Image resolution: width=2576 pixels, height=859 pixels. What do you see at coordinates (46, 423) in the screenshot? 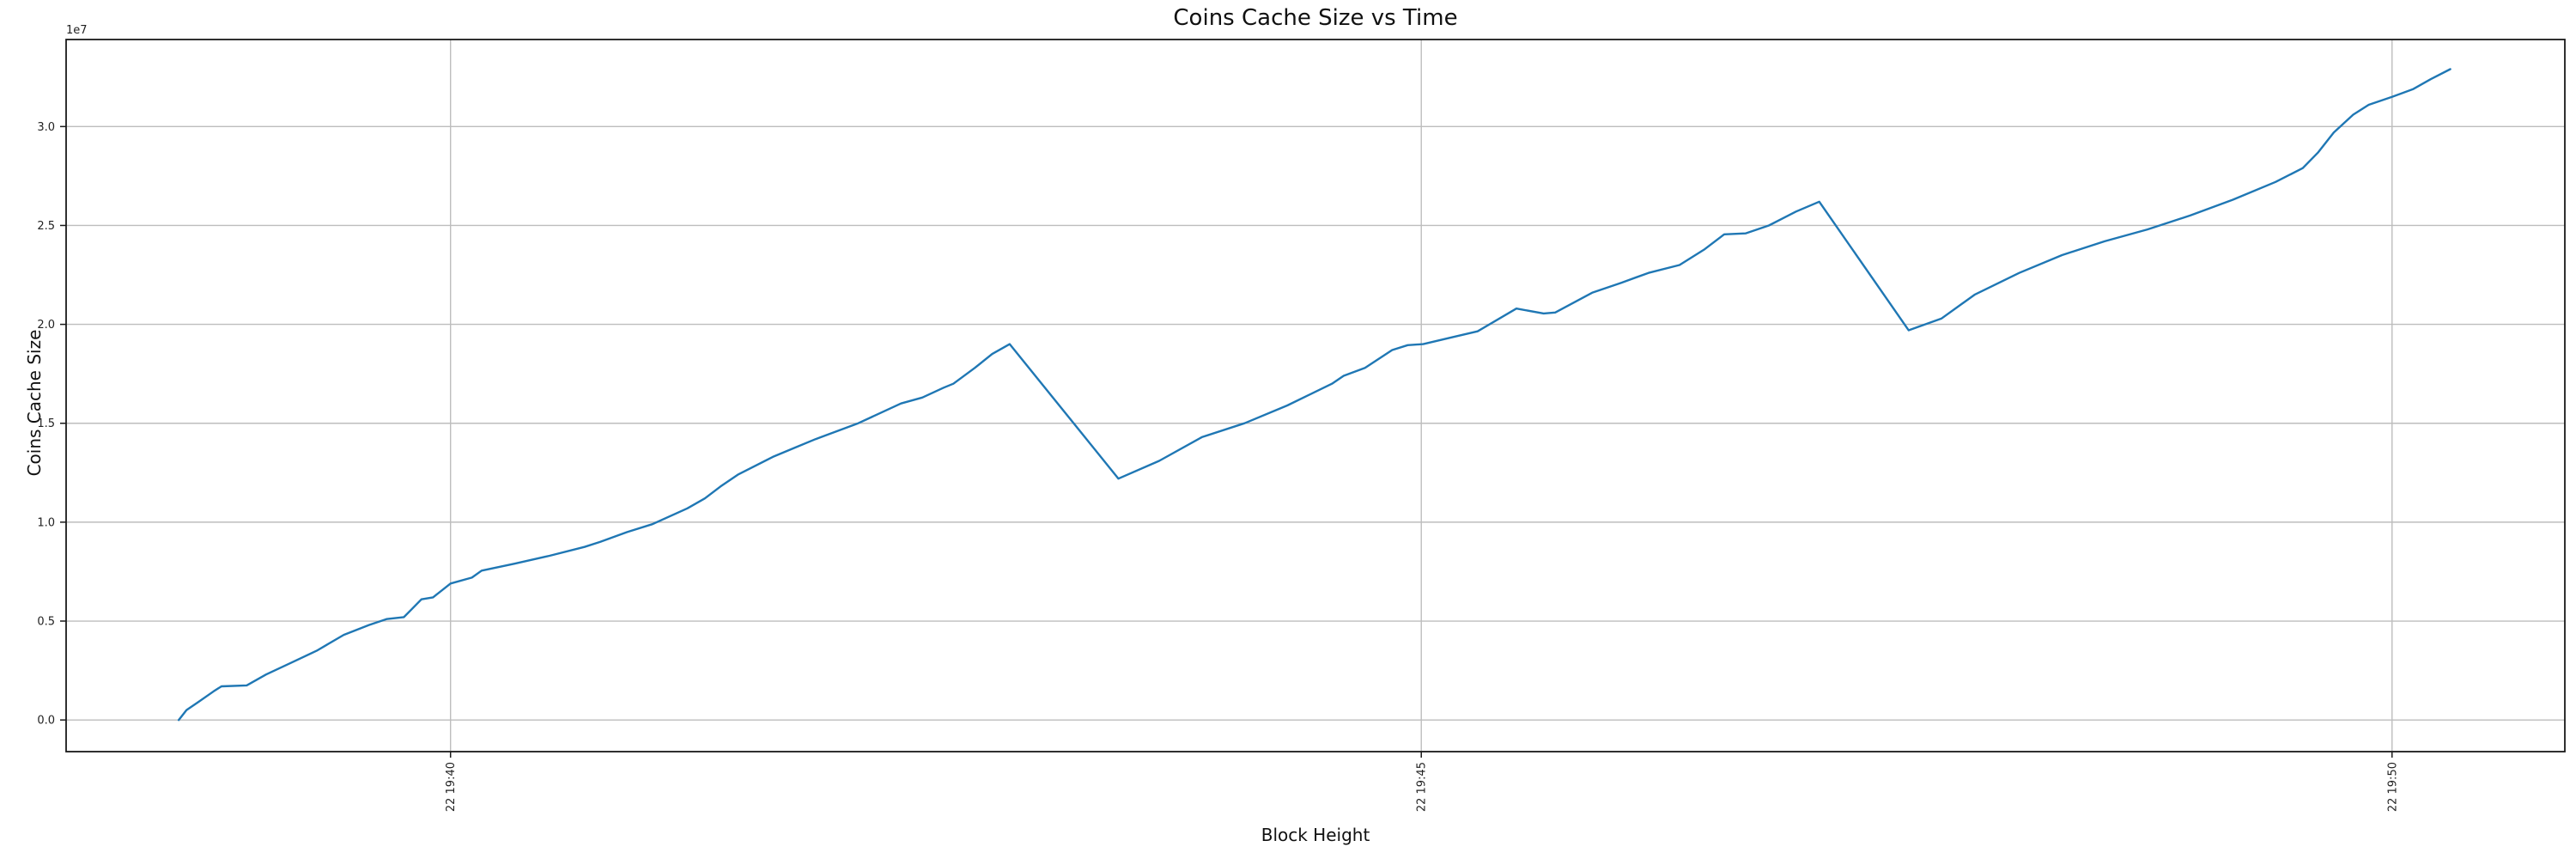
I see `y-tick-label: 1.5` at bounding box center [46, 423].